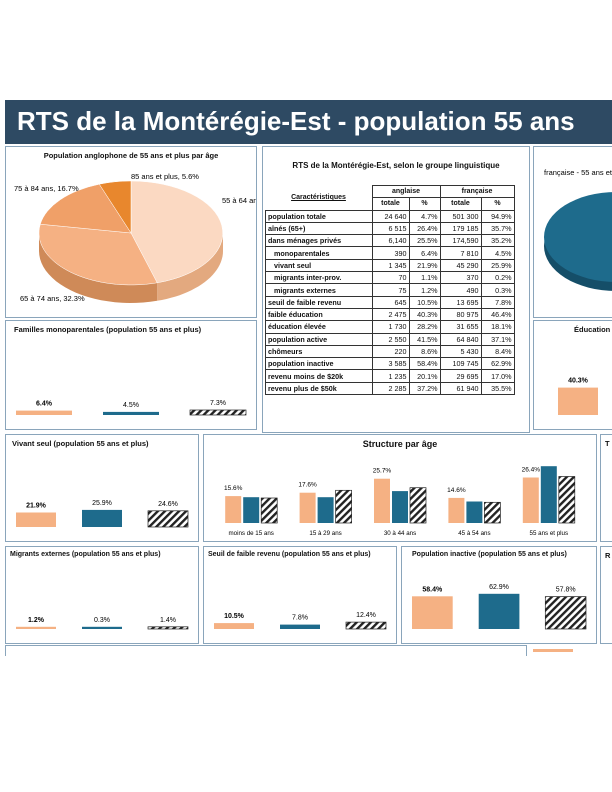 This screenshot has height=792, width=612. Describe the element at coordinates (424, 204) in the screenshot. I see `sub-header-en-pct: %` at that location.